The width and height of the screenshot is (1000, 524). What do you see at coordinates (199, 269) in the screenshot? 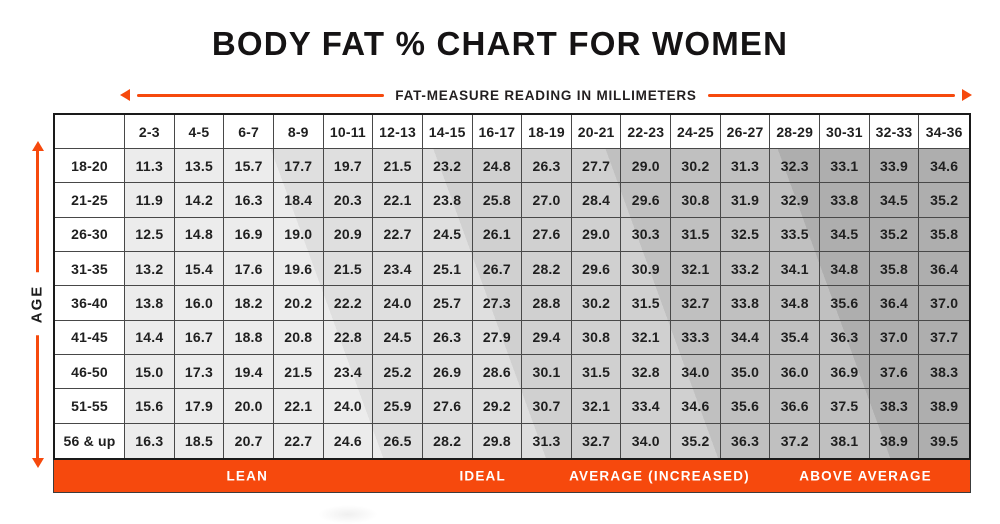
I see `table-cell: 15.4` at bounding box center [199, 269].